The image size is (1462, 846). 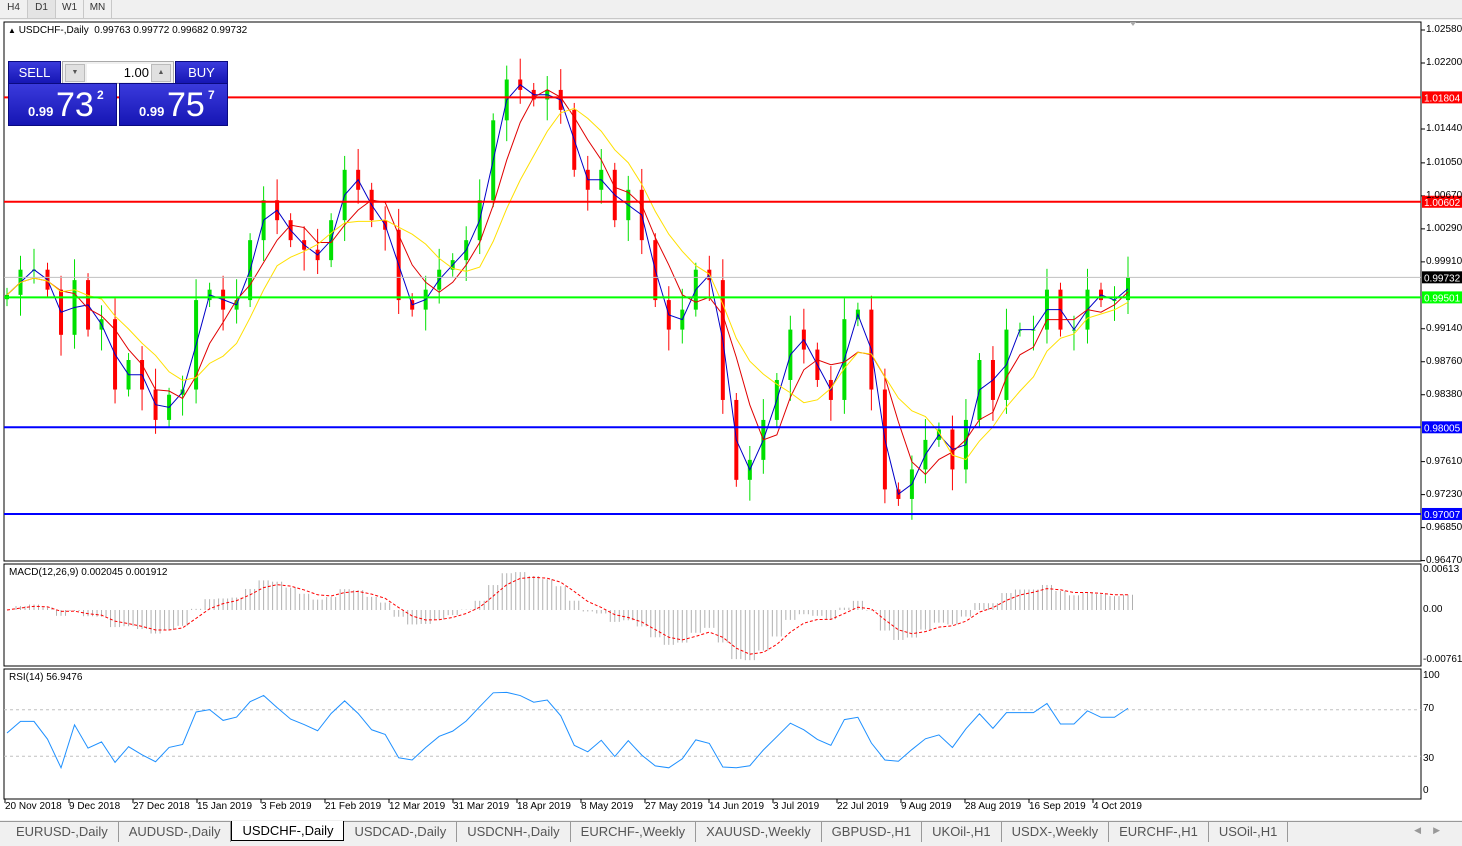 I want to click on rsi-axis-100: 100, so click(x=1431, y=675).